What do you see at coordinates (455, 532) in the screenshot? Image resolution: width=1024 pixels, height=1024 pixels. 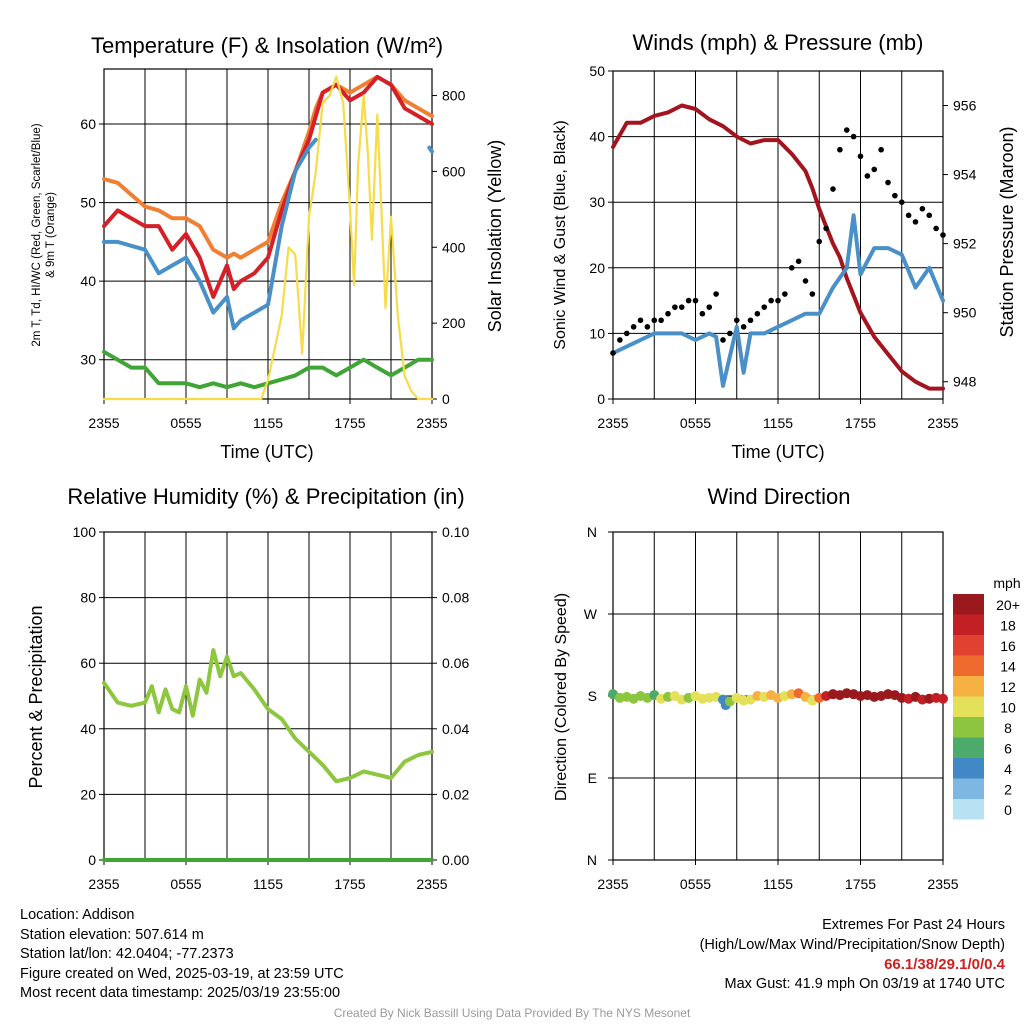 I see `y2-tick-label-2: 0.10` at bounding box center [455, 532].